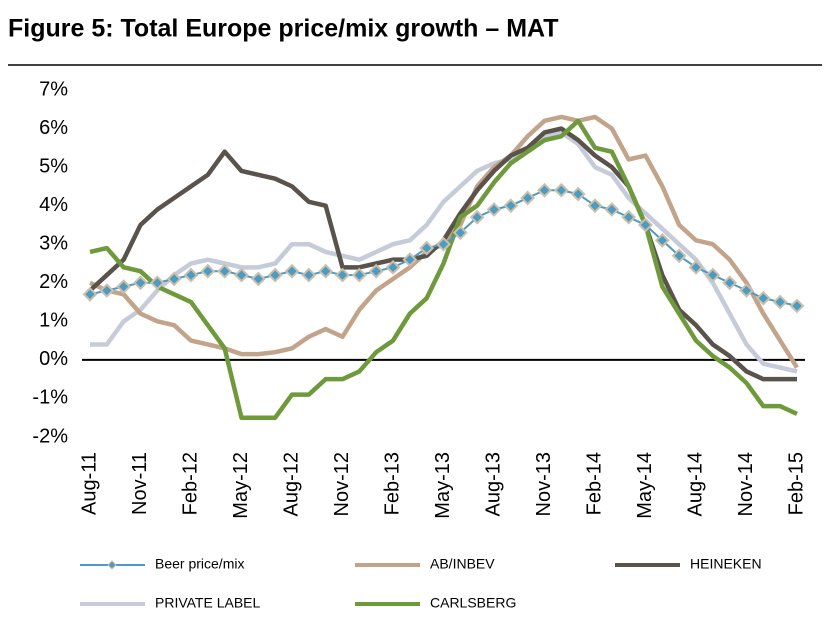 The width and height of the screenshot is (827, 627). Describe the element at coordinates (53, 166) in the screenshot. I see `y-tick-label: 5%` at that location.